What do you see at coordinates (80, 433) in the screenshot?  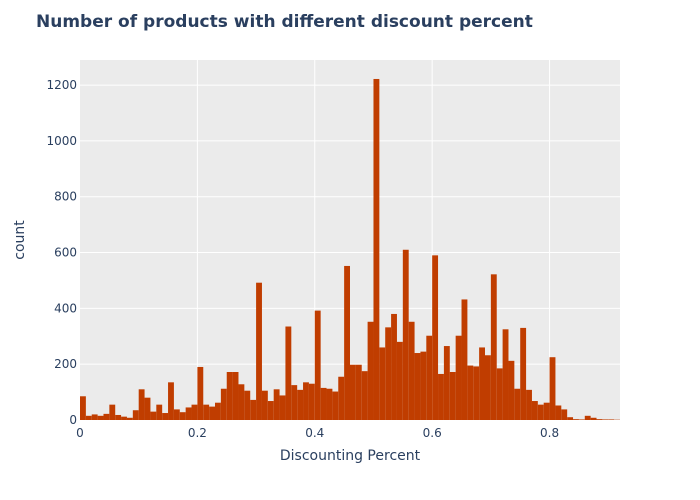 I see `x-tick-label: 0` at bounding box center [80, 433].